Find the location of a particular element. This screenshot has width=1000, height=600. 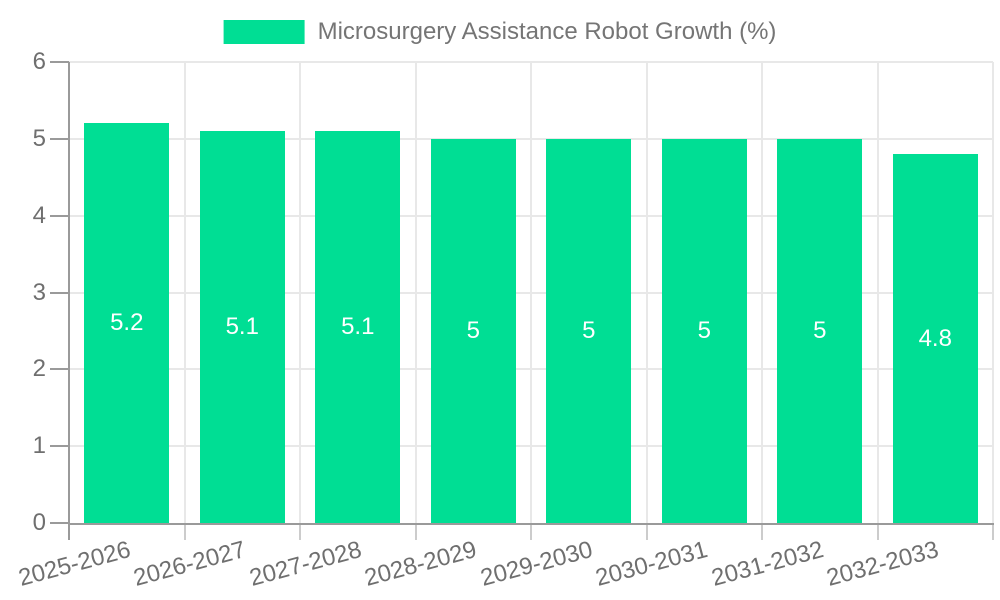

x-tick-label: 2028-2029 is located at coordinates (421, 564).